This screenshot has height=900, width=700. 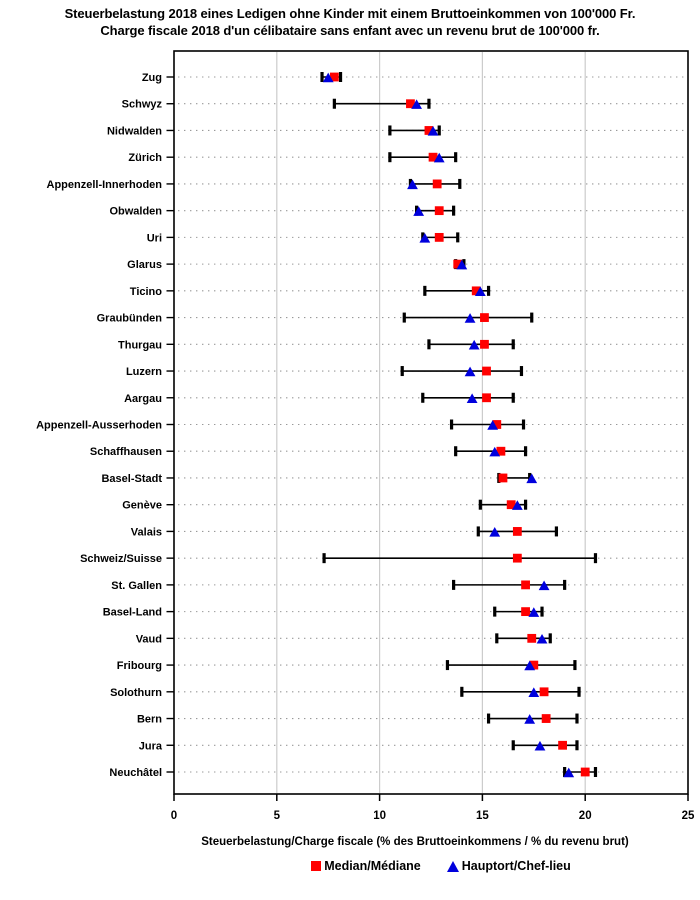 I want to click on canton-label: Bern, so click(x=149, y=720).